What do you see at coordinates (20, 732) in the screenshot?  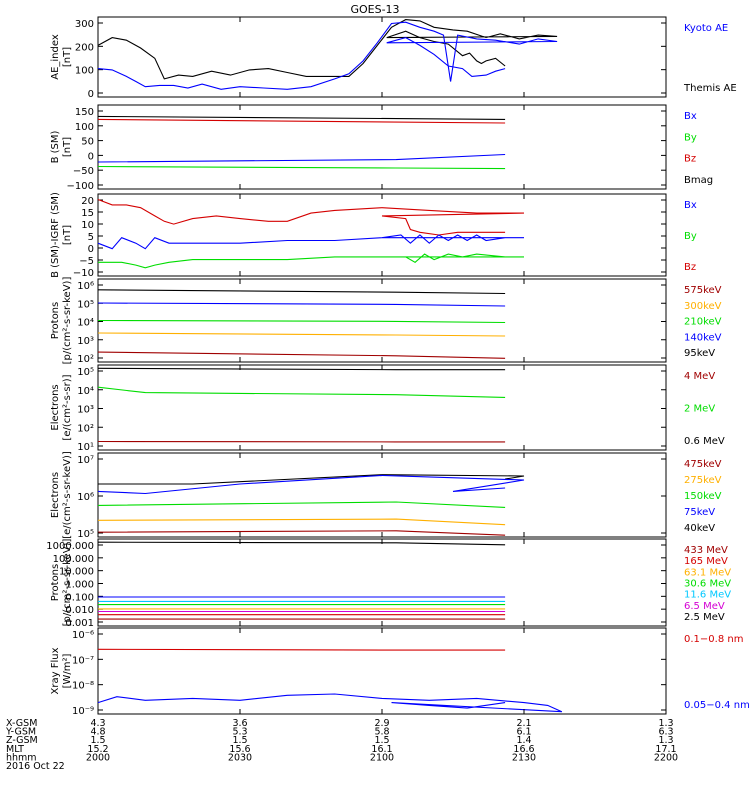 I see `footer-row-label: Y-GSM` at bounding box center [20, 732].